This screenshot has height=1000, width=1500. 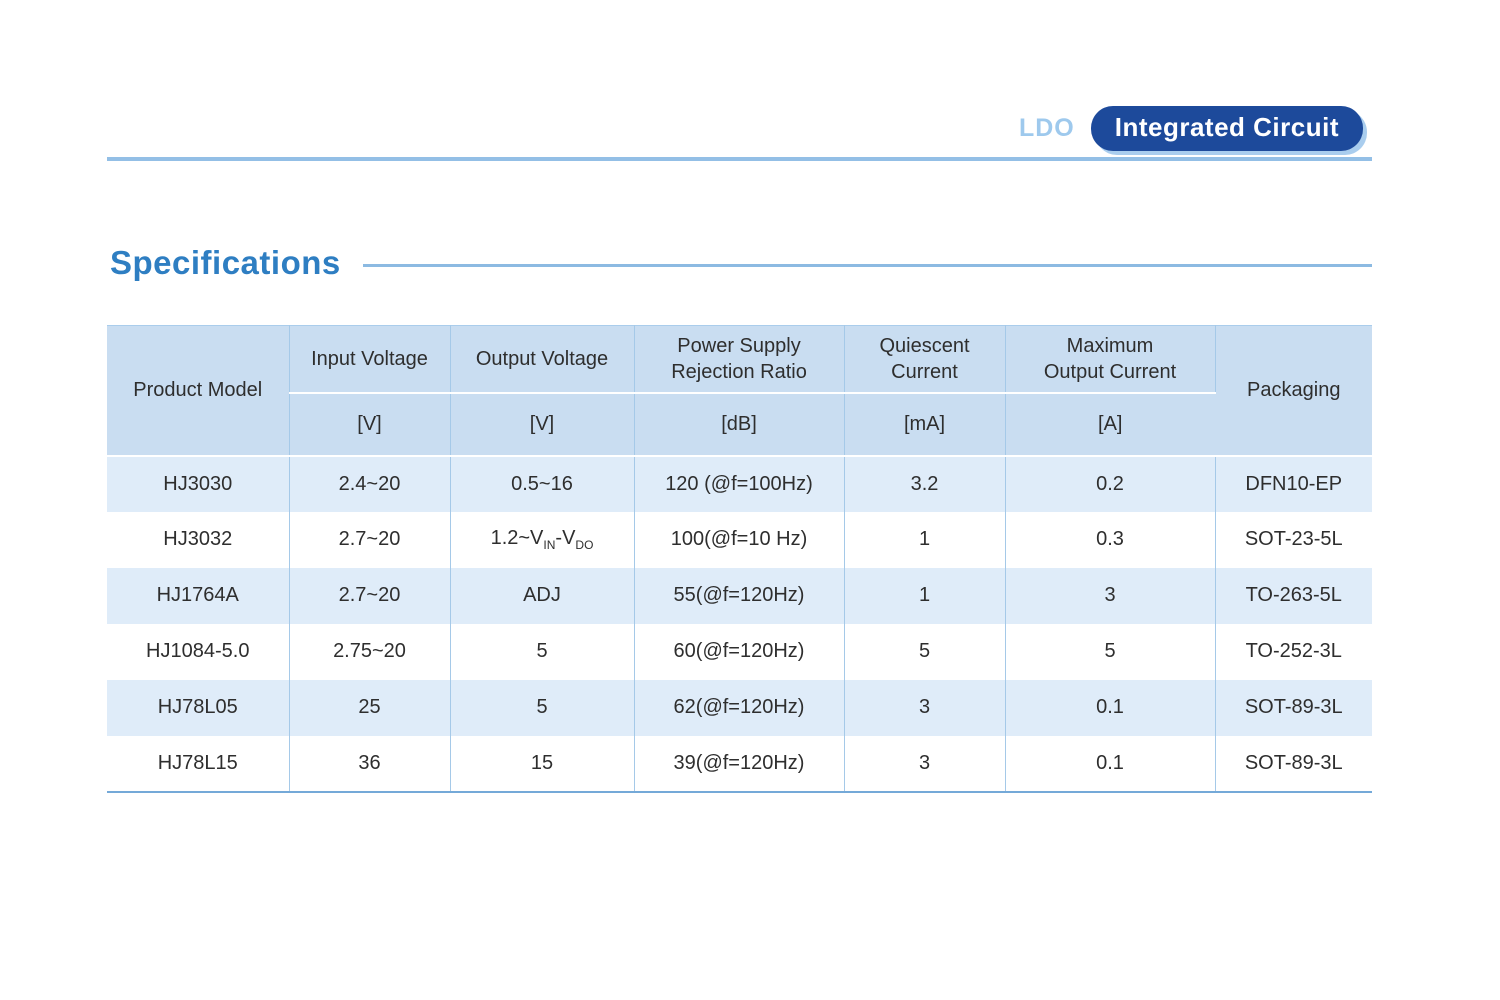 What do you see at coordinates (739, 159) in the screenshot?
I see `header-divider` at bounding box center [739, 159].